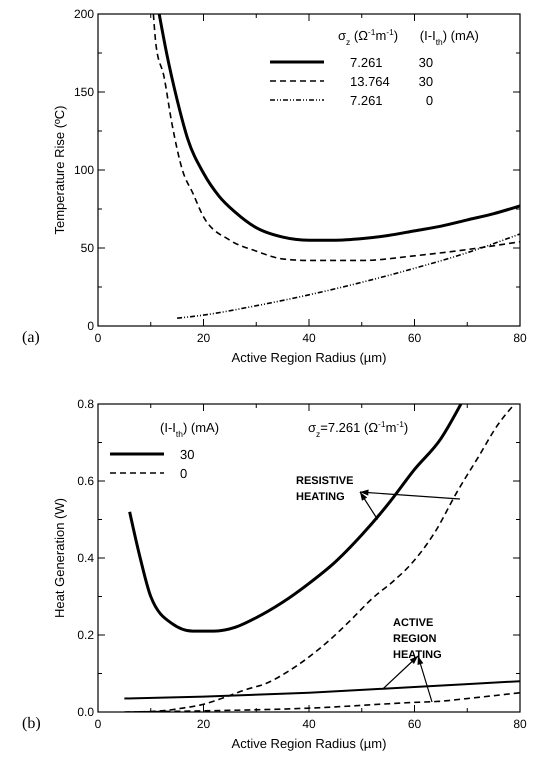 The image size is (535, 761). I want to click on y-axis-title: Temperature Rise (ºC), so click(59, 170).